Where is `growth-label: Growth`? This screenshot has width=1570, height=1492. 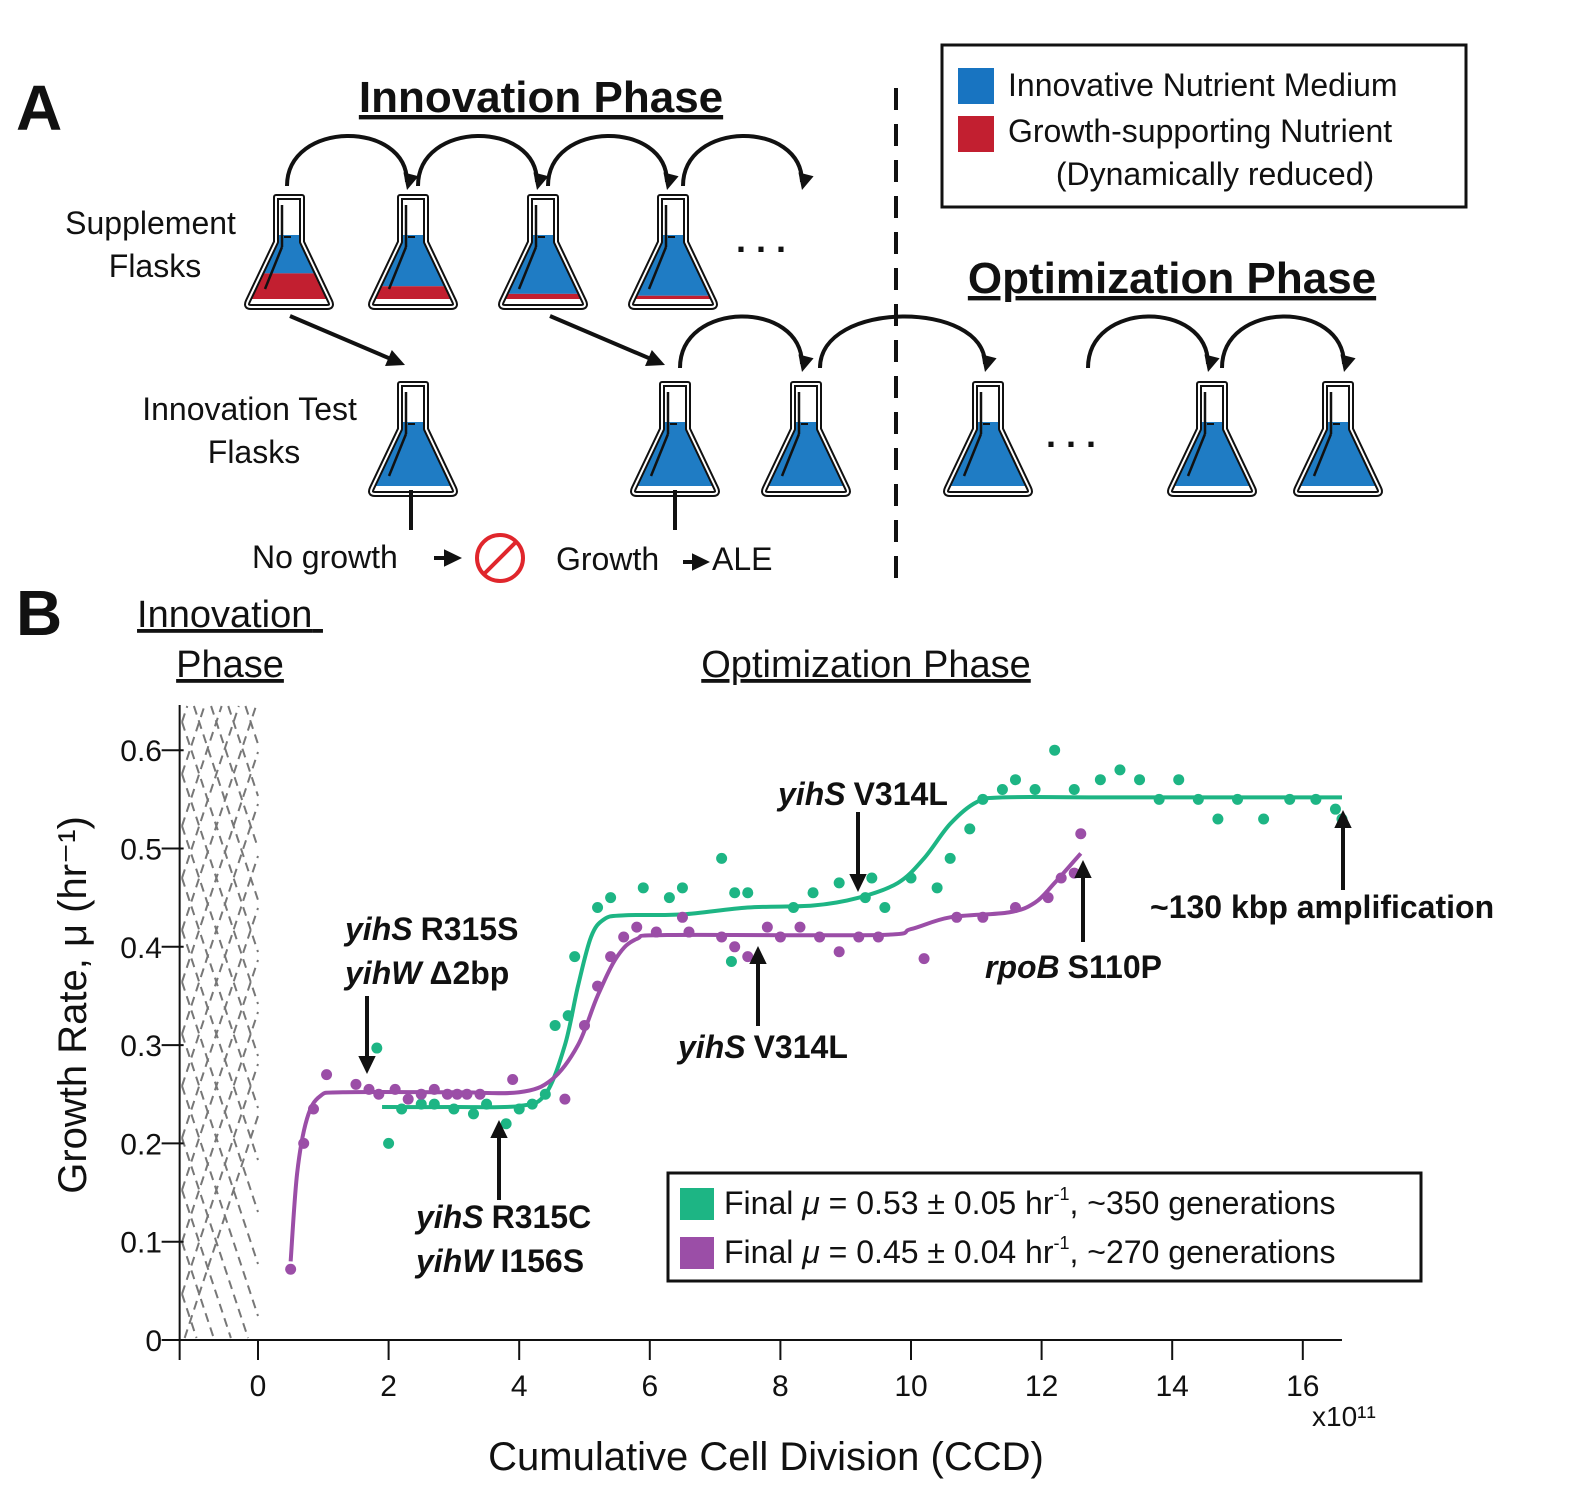 growth-label: Growth is located at coordinates (607, 559).